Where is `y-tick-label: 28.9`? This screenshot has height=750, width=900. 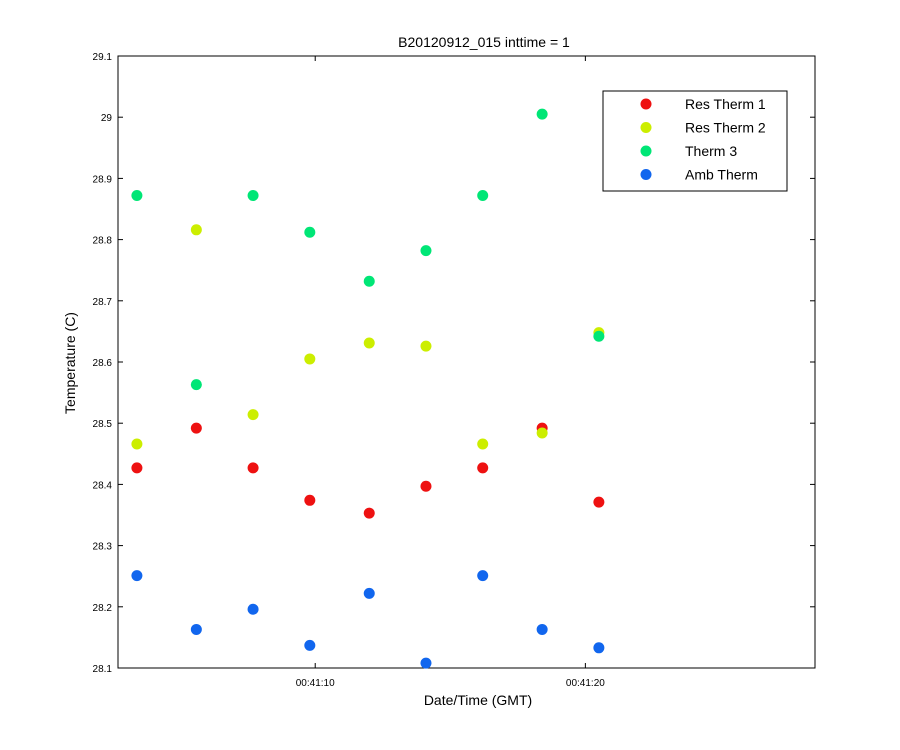 y-tick-label: 28.9 is located at coordinates (103, 179).